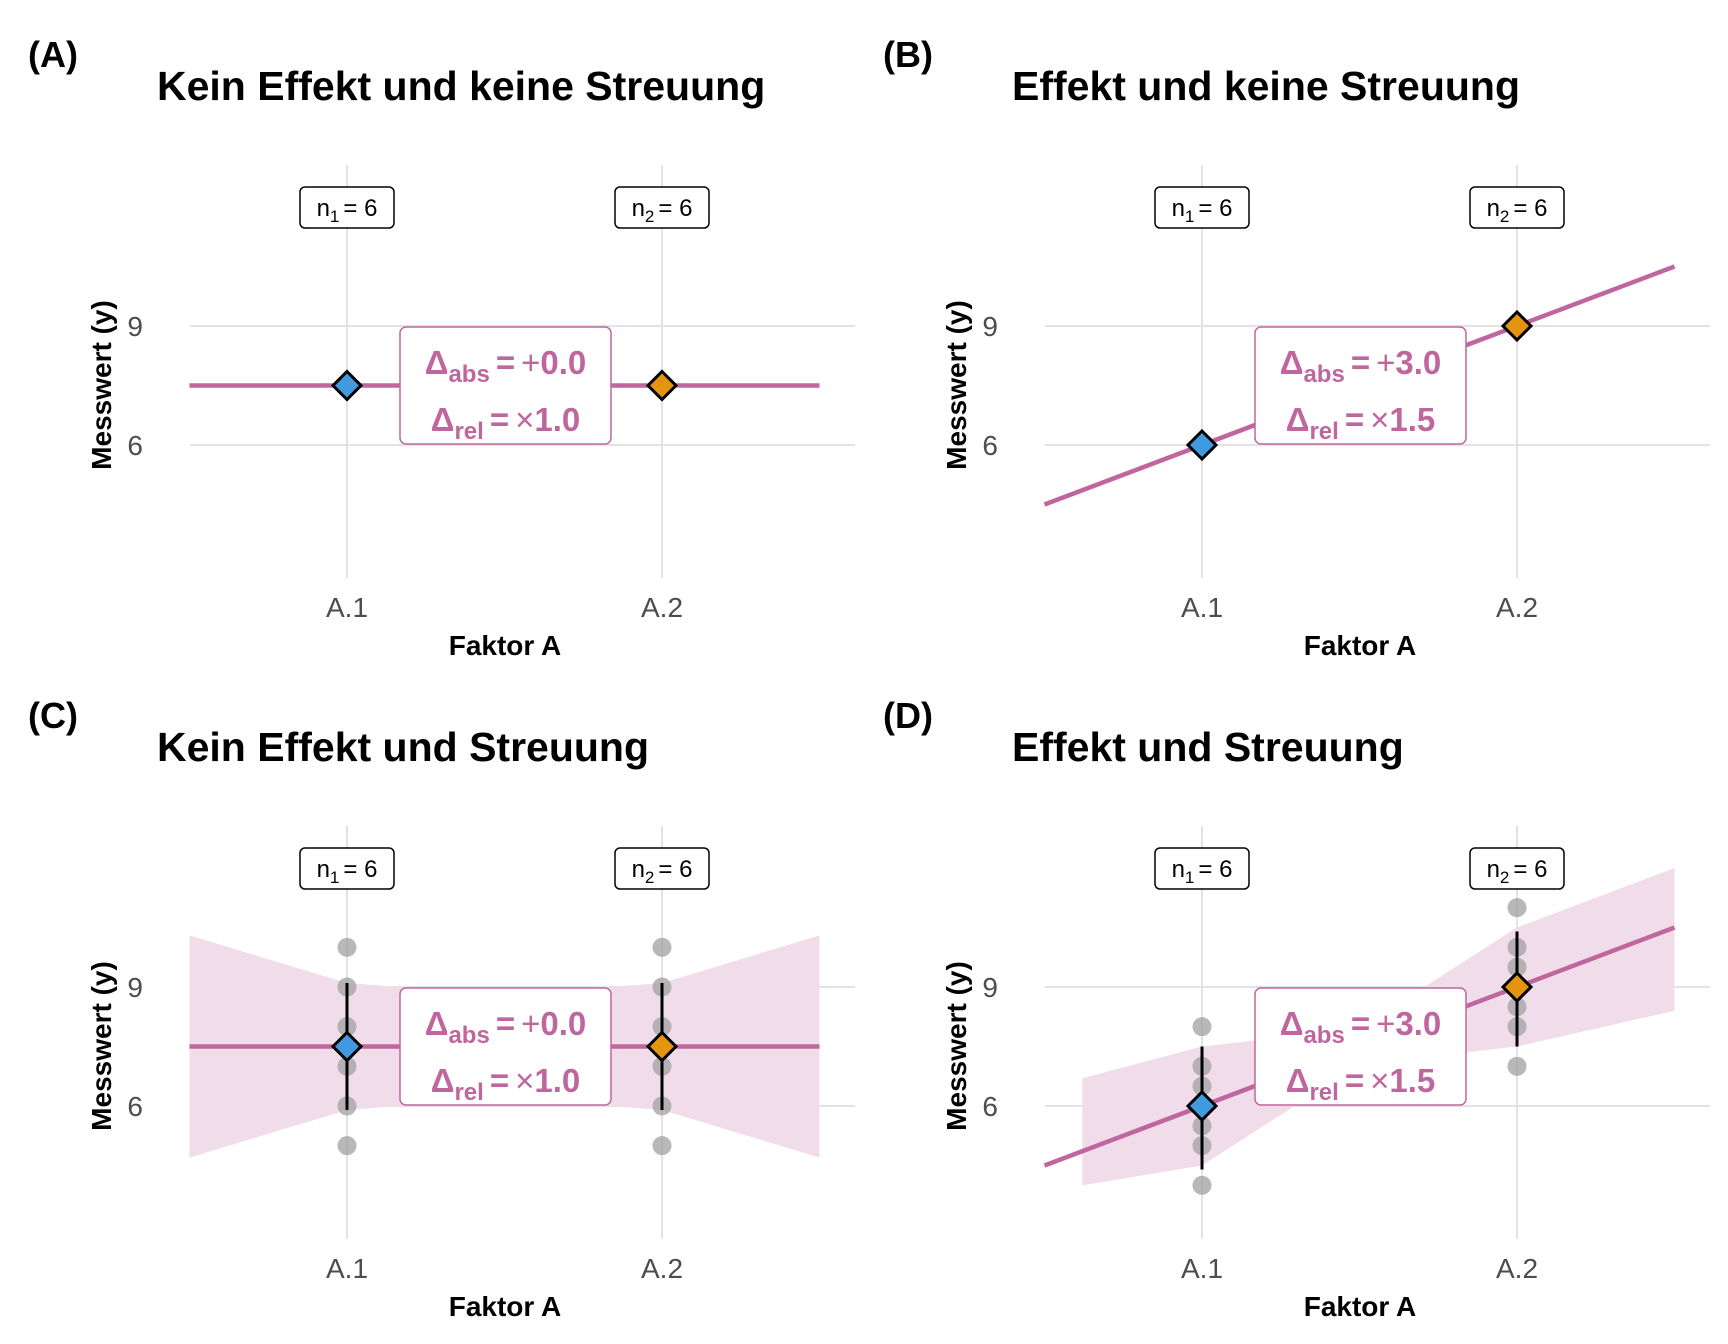  Describe the element at coordinates (461, 86) in the screenshot. I see `chart-title: Kein Effekt und keine Streuung` at that location.